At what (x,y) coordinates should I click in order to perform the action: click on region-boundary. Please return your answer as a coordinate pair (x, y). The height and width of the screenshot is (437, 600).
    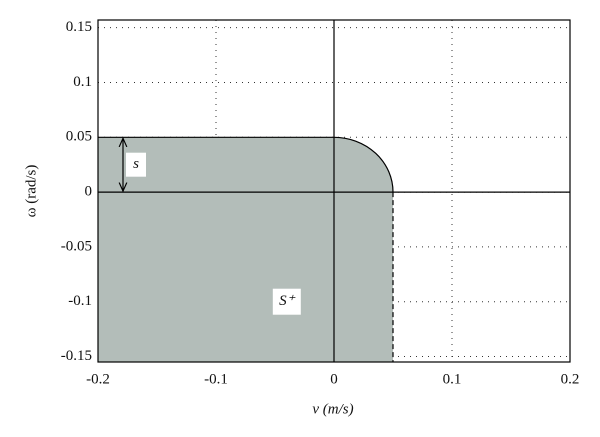
    Looking at the image, I should click on (246, 164).